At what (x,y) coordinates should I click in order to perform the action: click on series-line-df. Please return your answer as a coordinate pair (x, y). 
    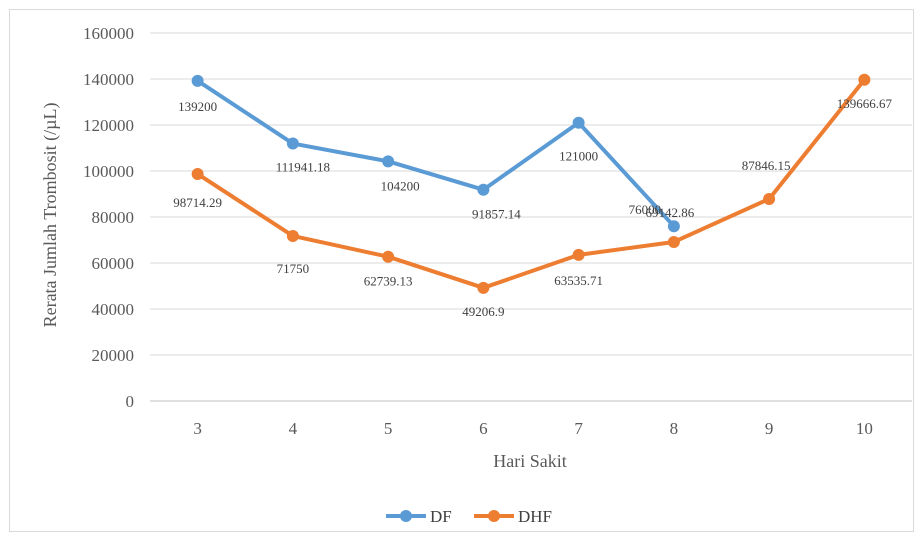
    Looking at the image, I should click on (436, 153).